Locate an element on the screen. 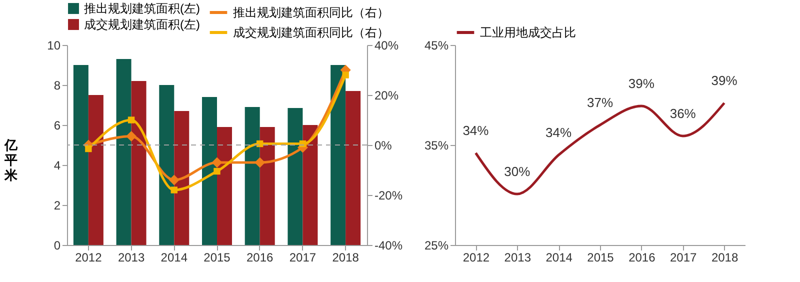 This screenshot has width=800, height=282. legend-label: 成交规划建筑面积(左) is located at coordinates (142, 25).